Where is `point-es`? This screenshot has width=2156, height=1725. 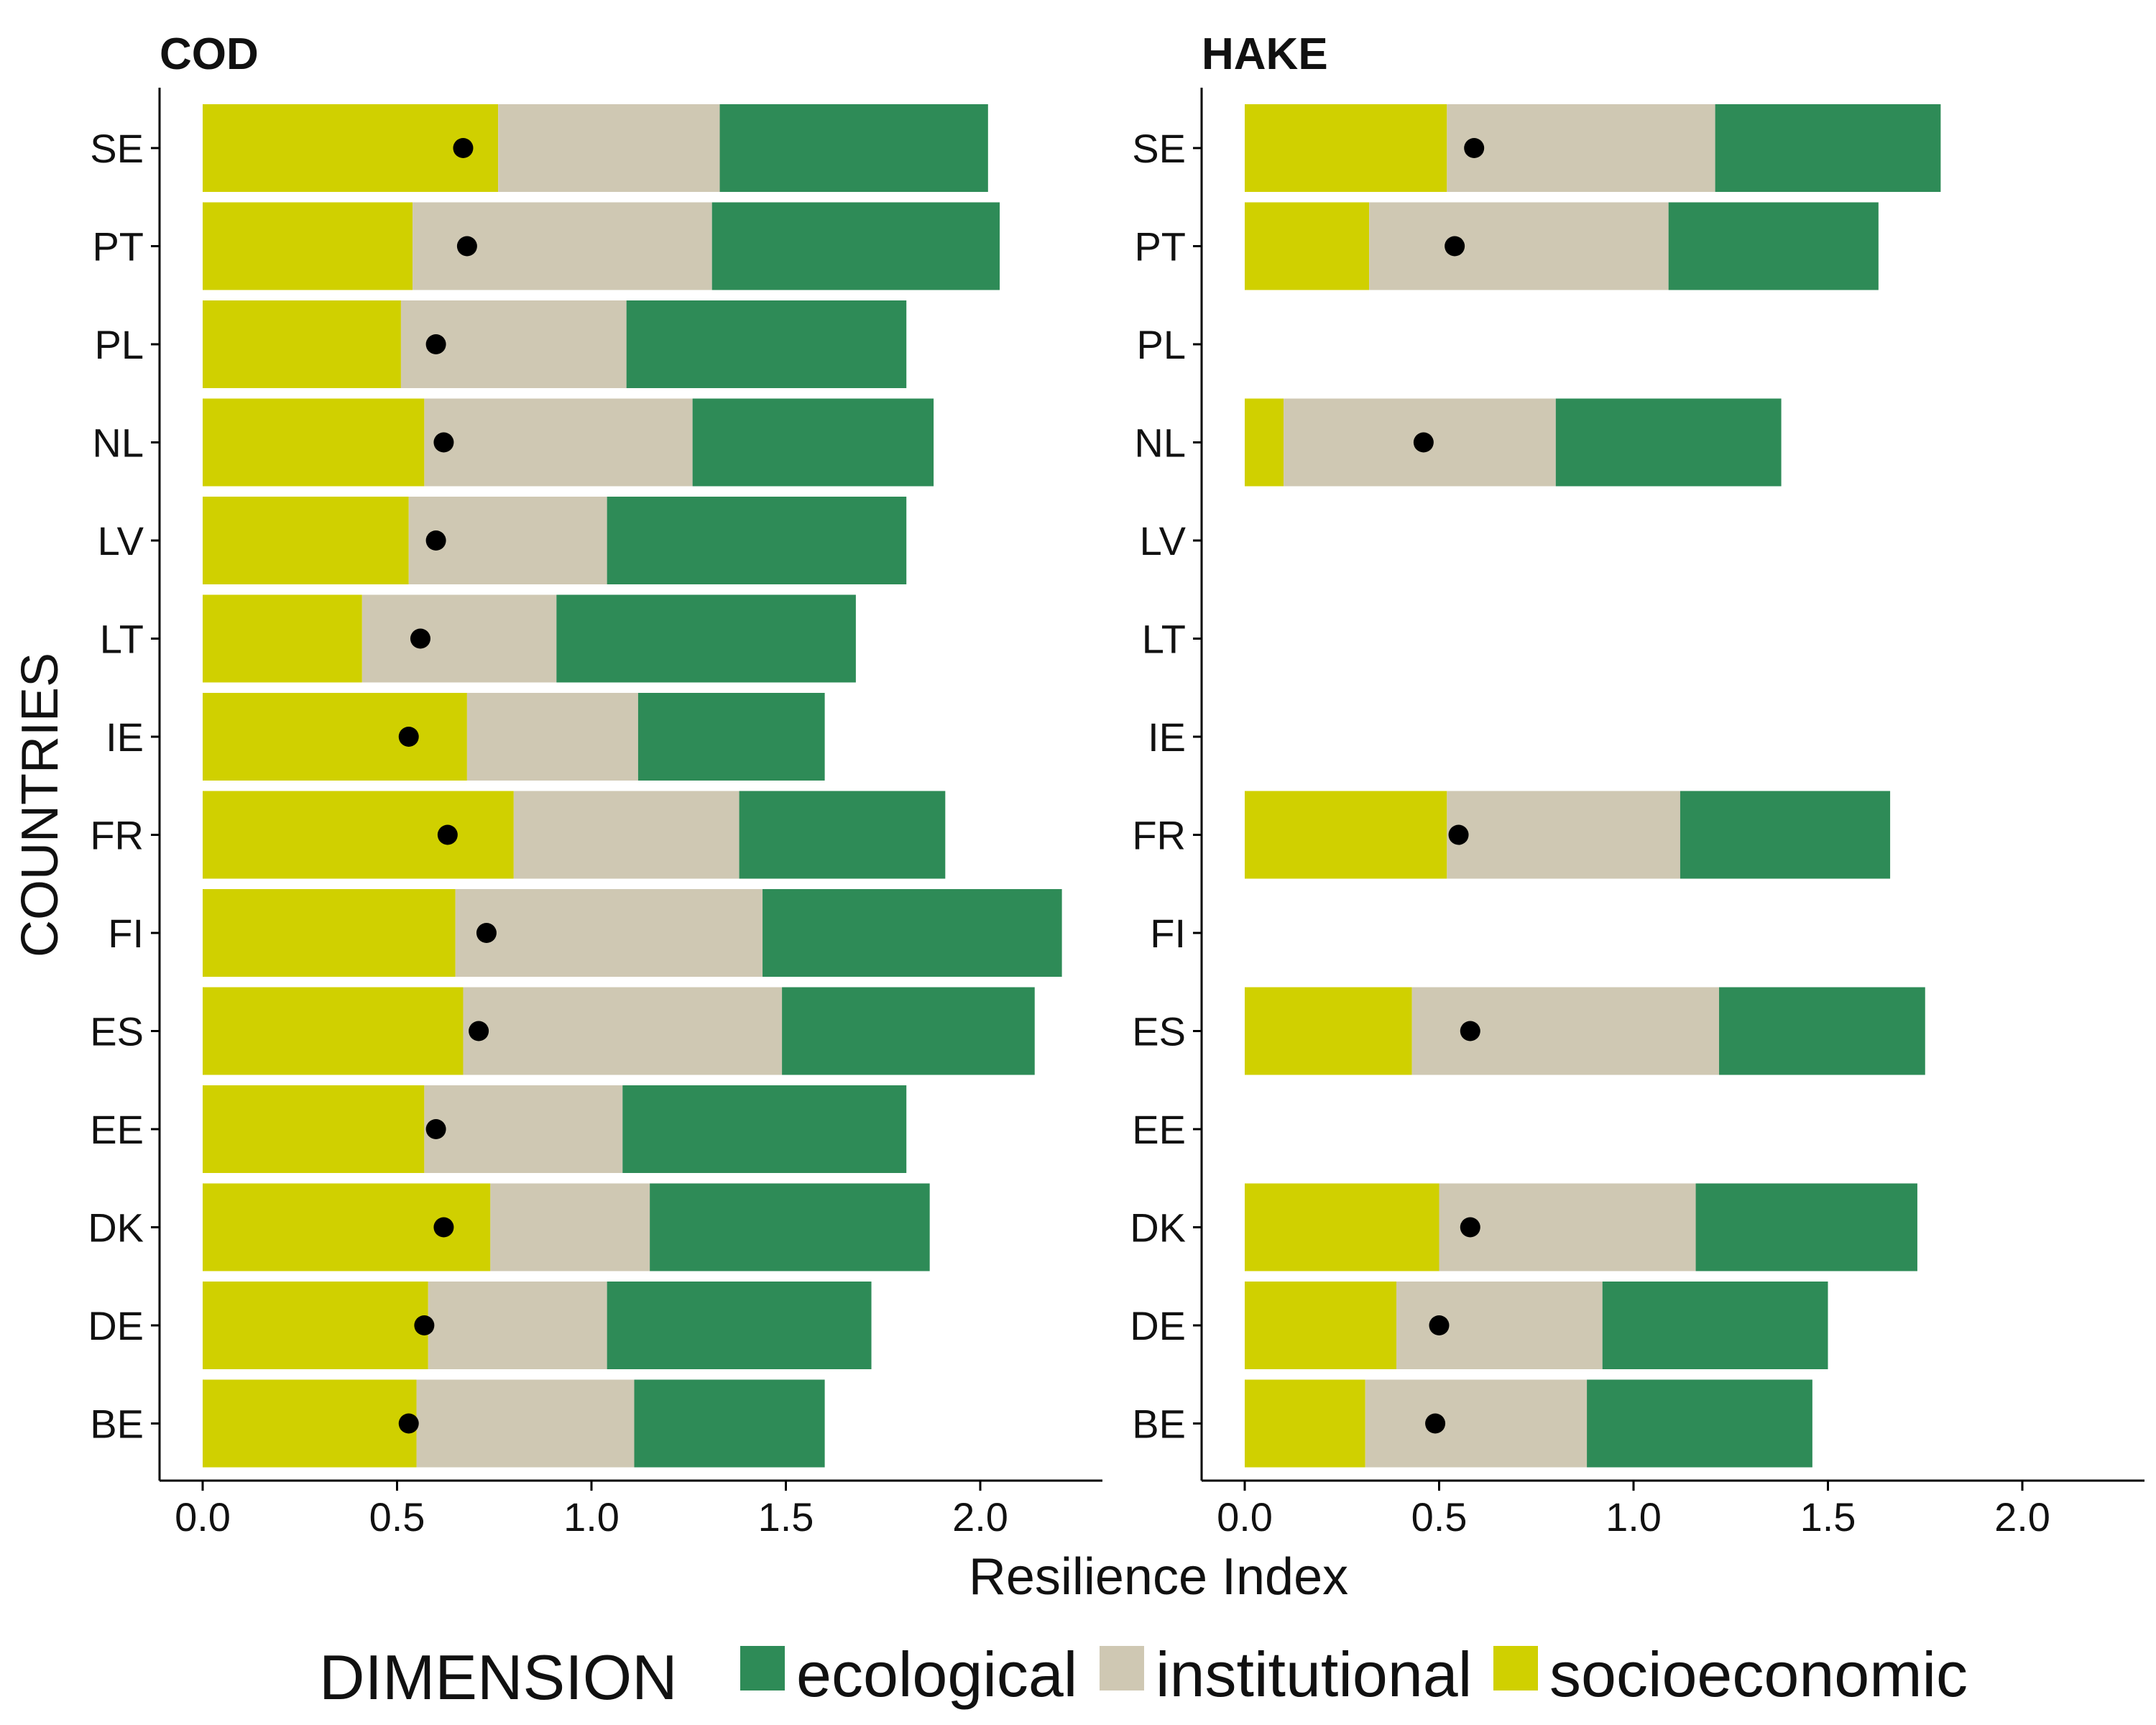 point-es is located at coordinates (479, 1031).